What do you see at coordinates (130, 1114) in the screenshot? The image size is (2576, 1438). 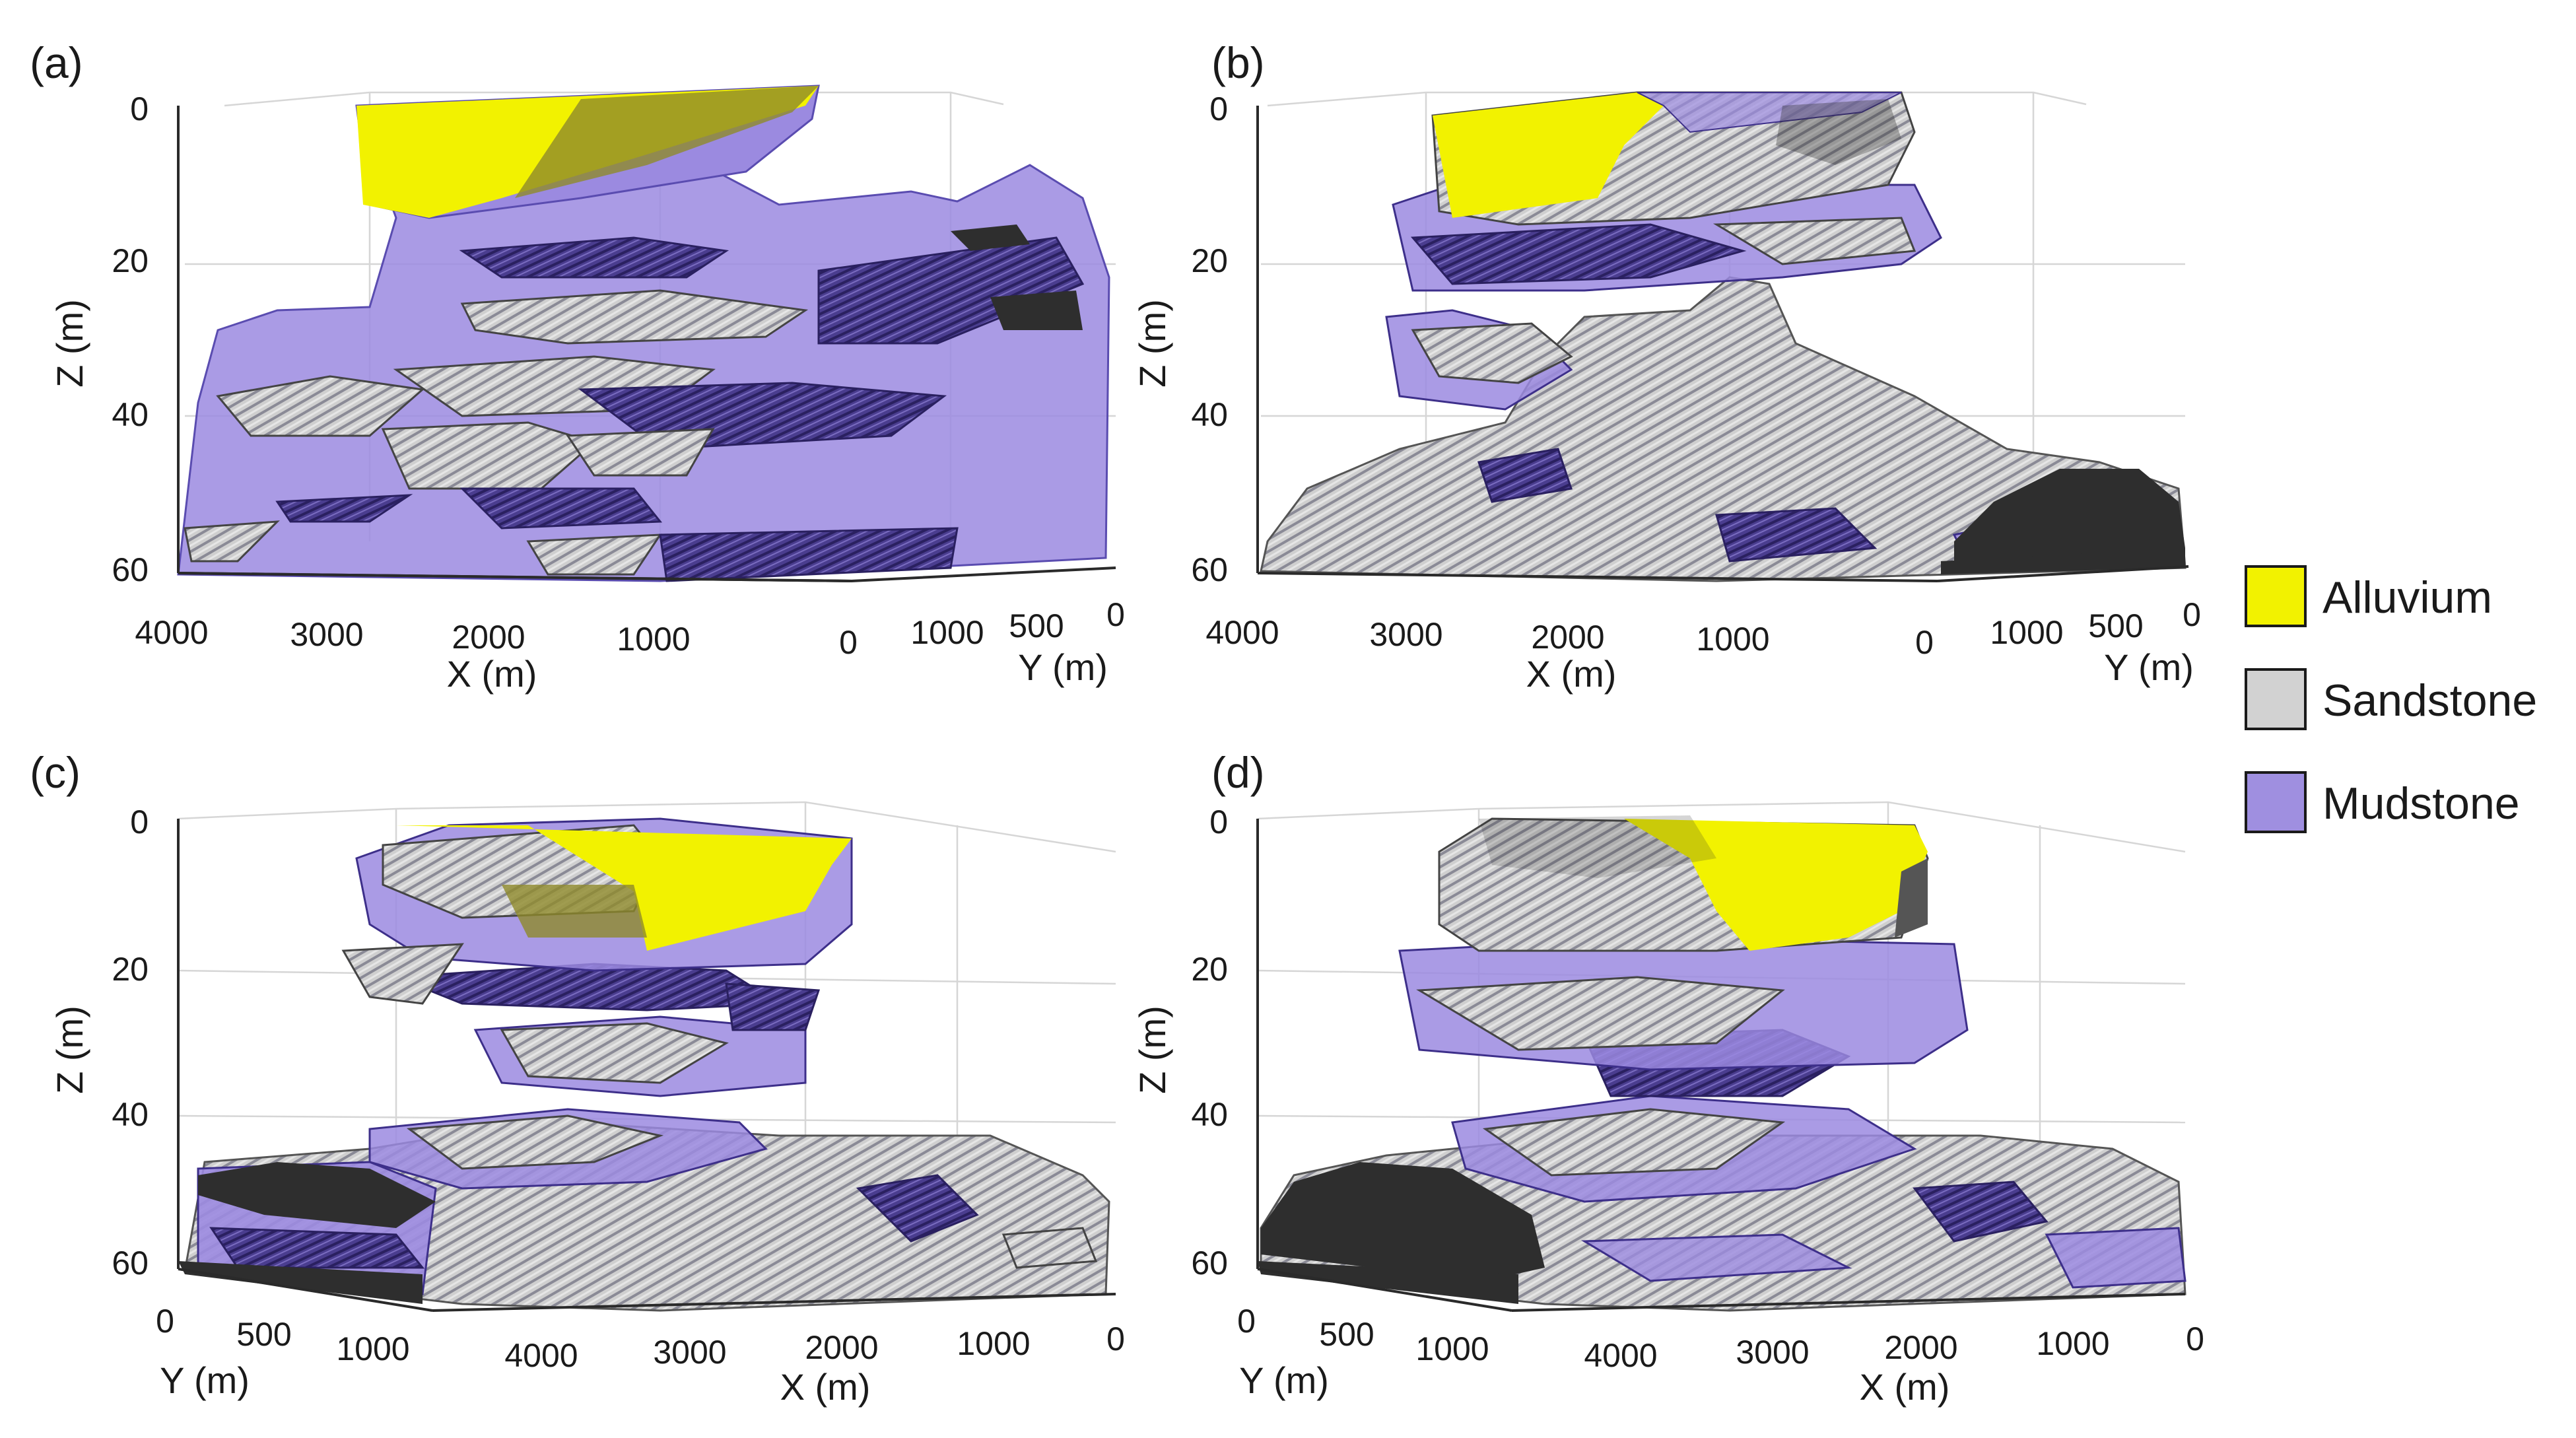 I see `panel-c-z-tick: 40` at bounding box center [130, 1114].